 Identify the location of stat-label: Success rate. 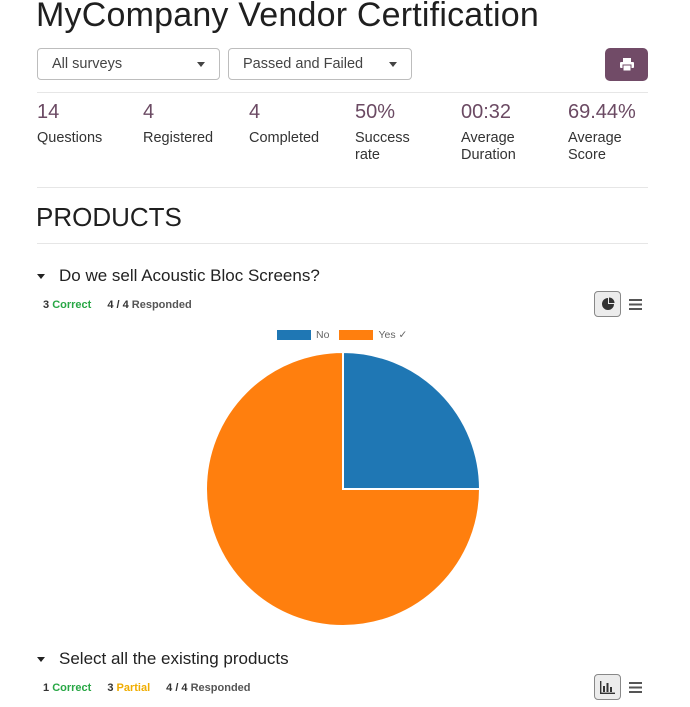
(382, 146).